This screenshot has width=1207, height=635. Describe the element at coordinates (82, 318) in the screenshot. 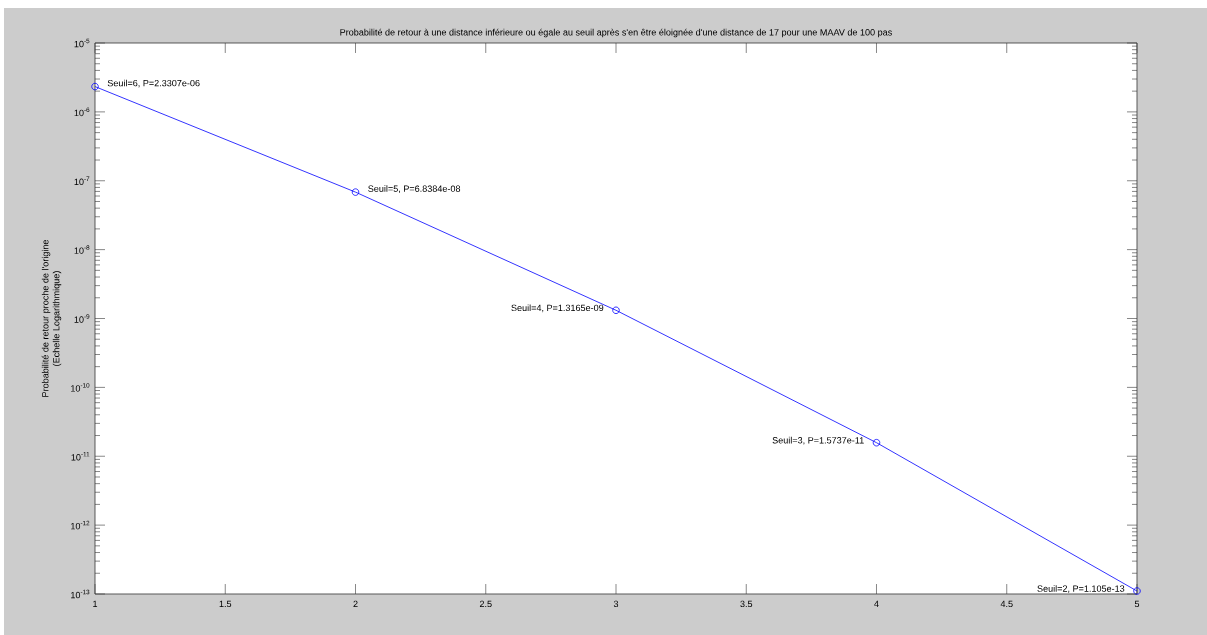

I see `y-tick-label: 10$^{-9}$` at that location.